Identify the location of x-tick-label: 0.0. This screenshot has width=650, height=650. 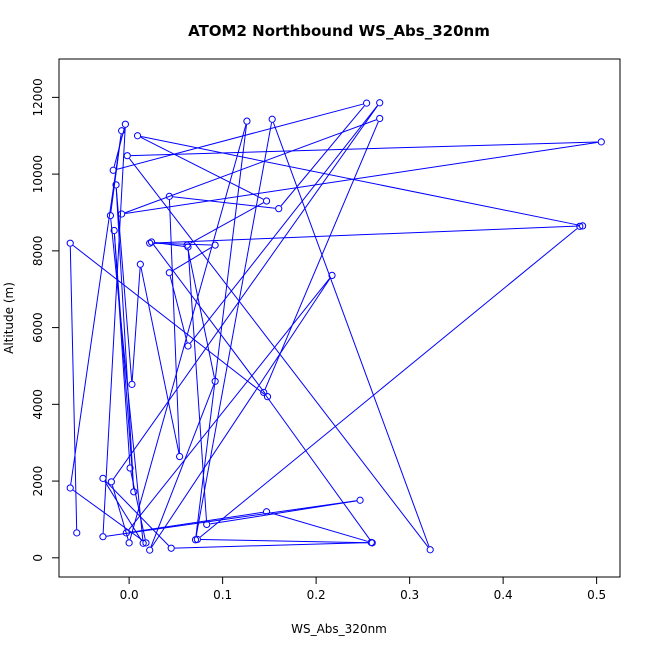
(129, 595).